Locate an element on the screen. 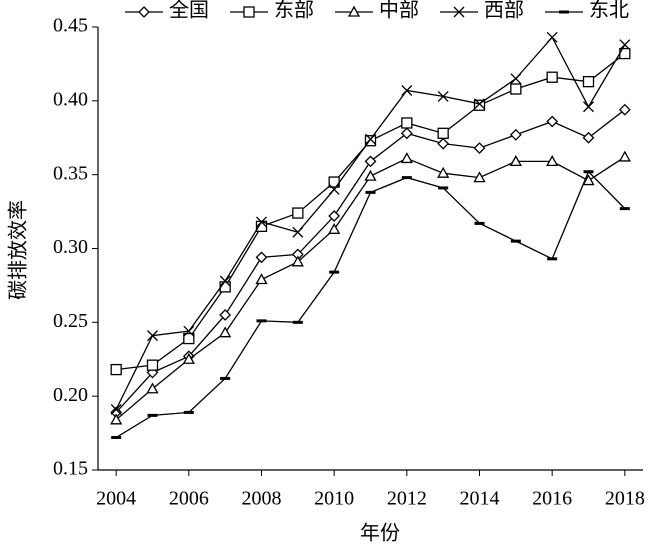  y-tick-label: 0.25 is located at coordinates (70, 321).